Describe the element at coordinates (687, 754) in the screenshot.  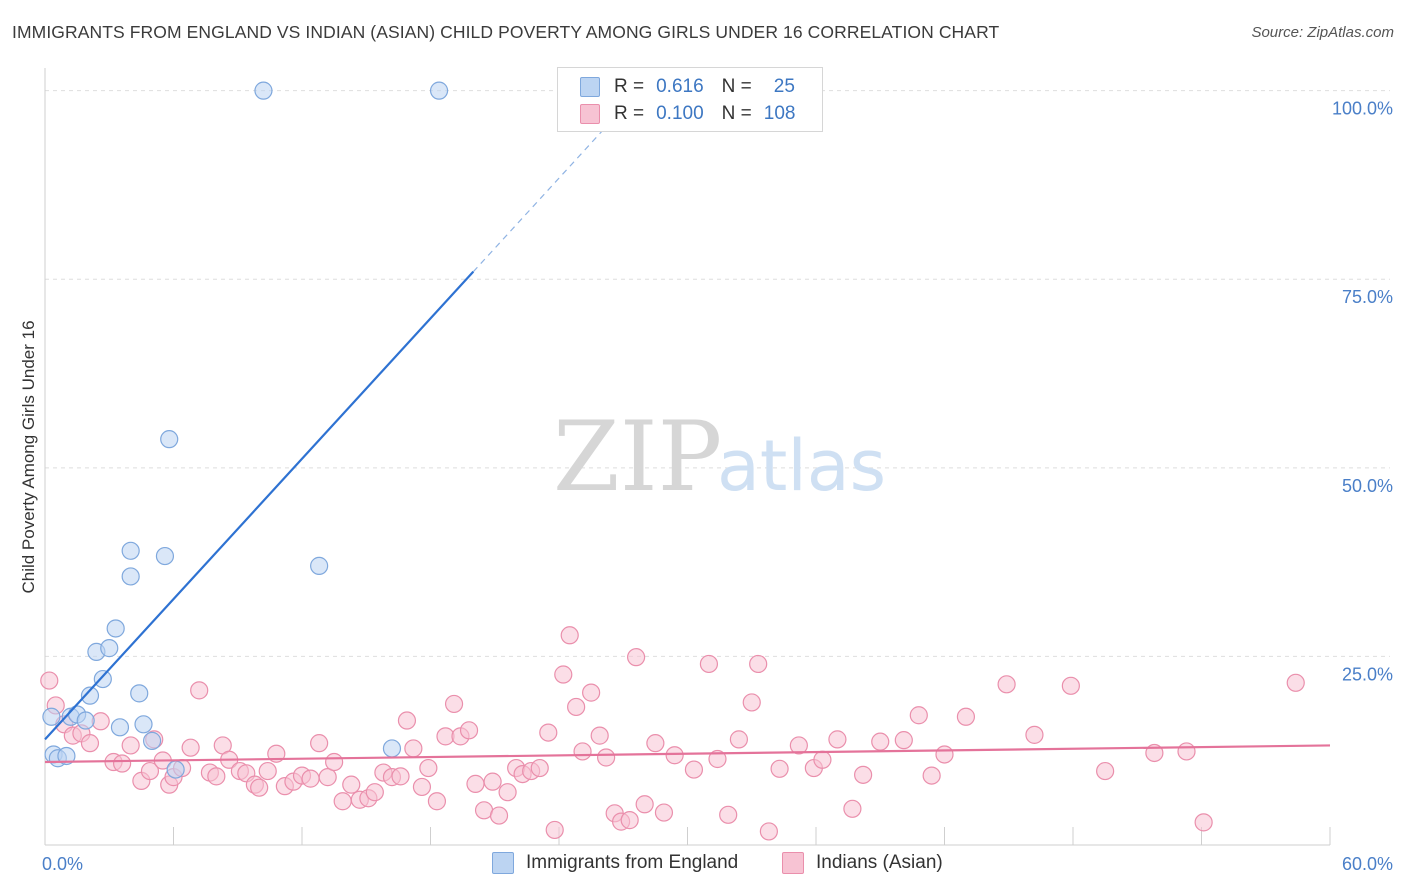
I see `trend-line-indians` at that location.